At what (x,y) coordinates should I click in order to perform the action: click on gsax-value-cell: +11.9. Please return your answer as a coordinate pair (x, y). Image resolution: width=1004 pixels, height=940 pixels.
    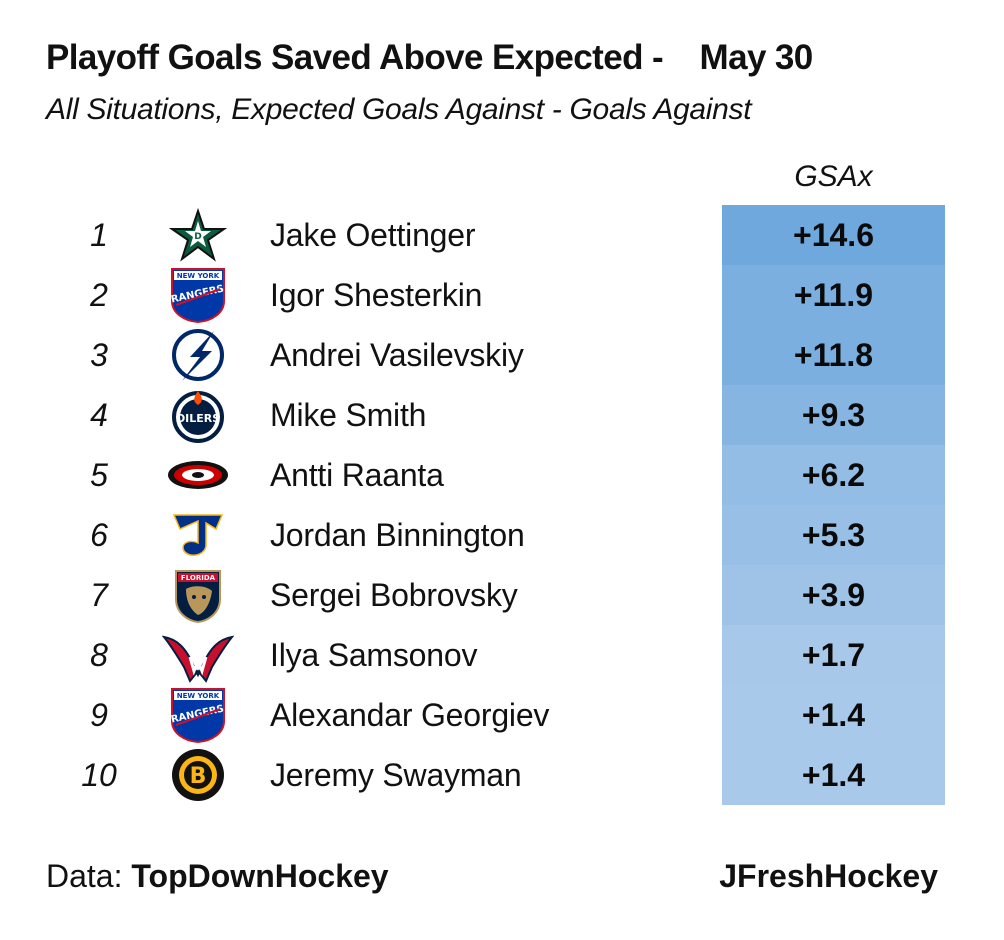
    Looking at the image, I should click on (833, 295).